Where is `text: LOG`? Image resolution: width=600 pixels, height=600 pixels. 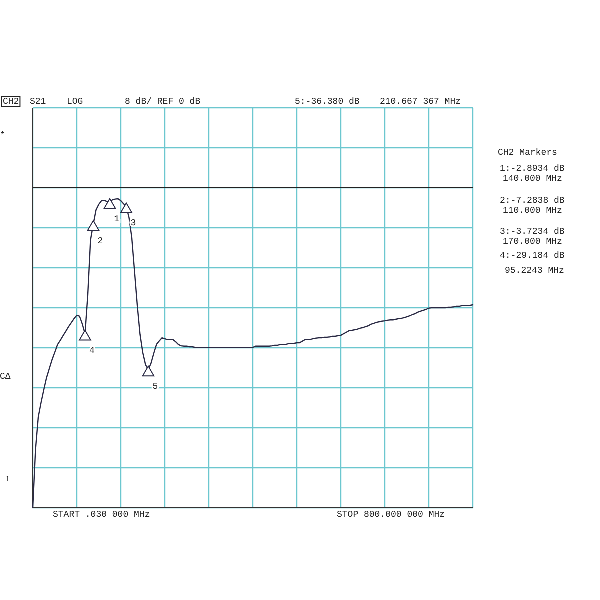
text: LOG is located at coordinates (75, 102).